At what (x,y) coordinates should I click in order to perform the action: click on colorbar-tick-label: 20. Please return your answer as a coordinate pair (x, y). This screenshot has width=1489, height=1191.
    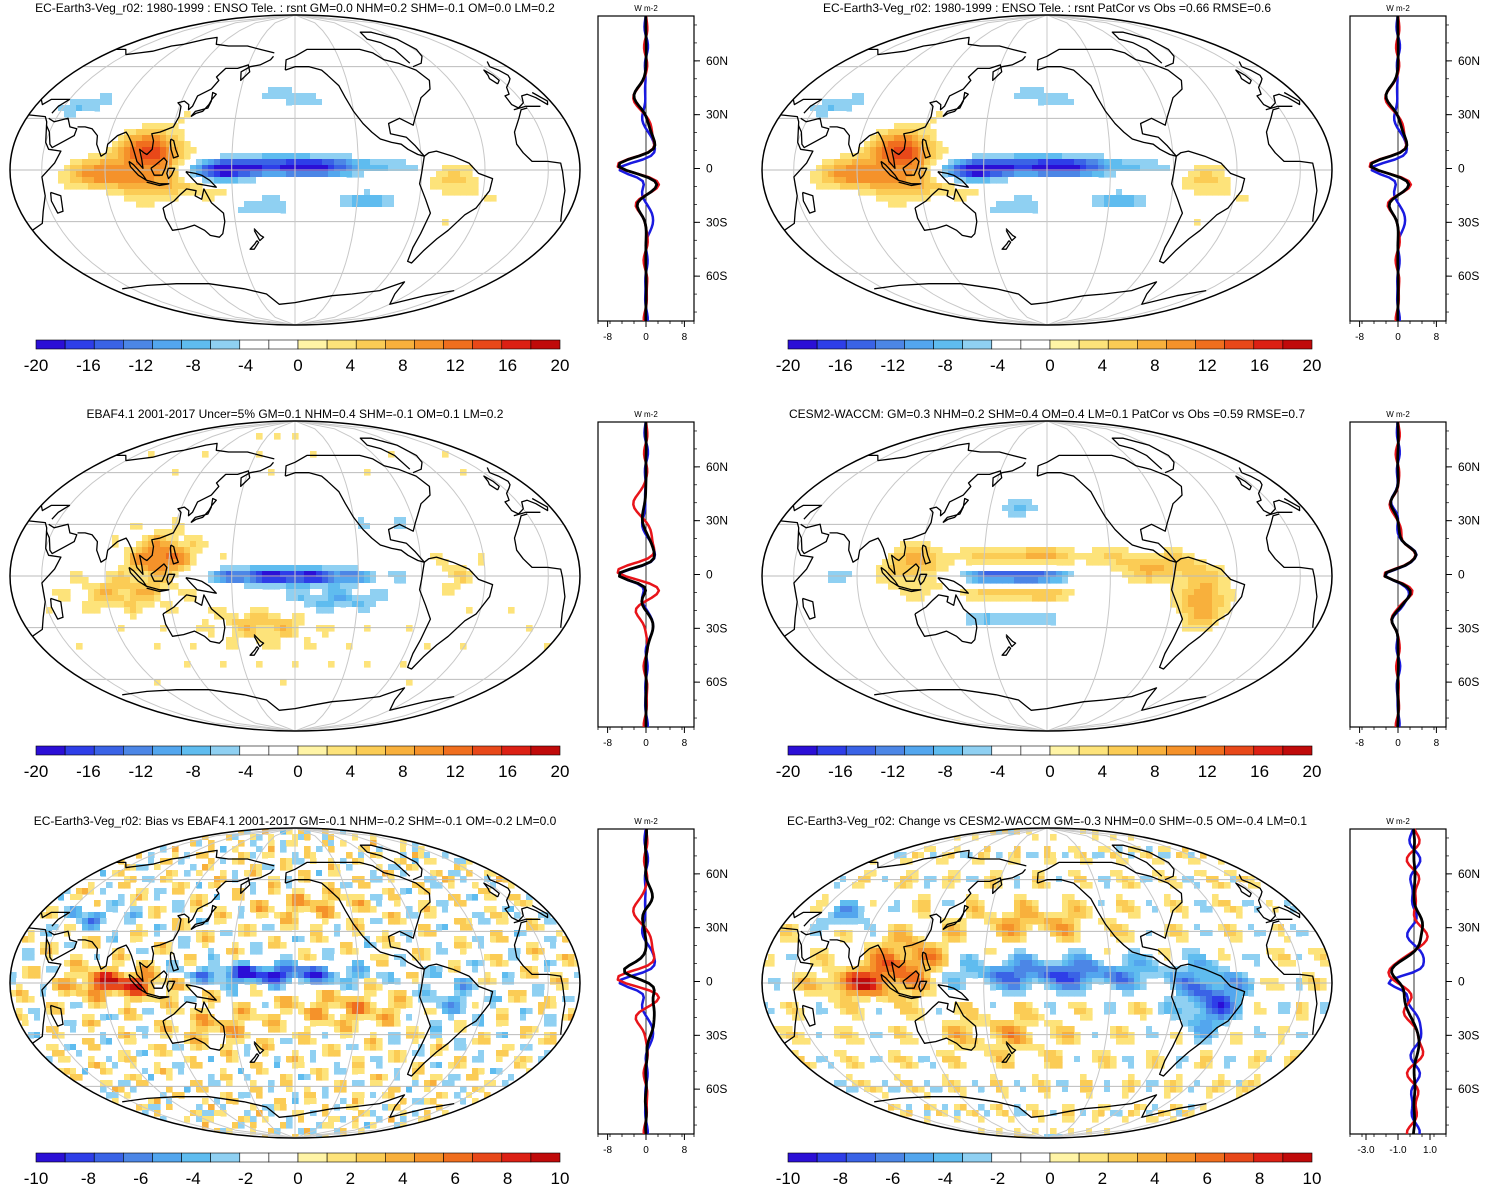
    Looking at the image, I should click on (1312, 365).